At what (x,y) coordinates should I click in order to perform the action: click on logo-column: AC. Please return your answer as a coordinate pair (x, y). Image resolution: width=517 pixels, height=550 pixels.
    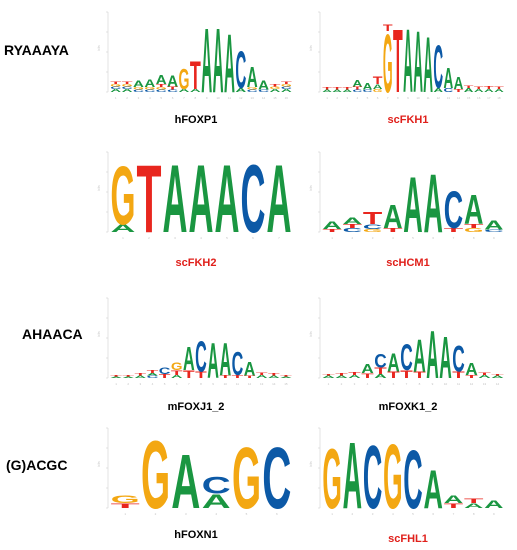
    Looking at the image, I should click on (216, 492).